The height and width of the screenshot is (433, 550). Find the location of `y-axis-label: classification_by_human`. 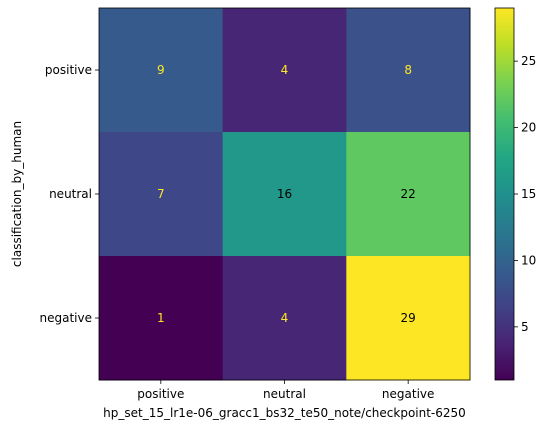

y-axis-label: classification_by_human is located at coordinates (17, 194).